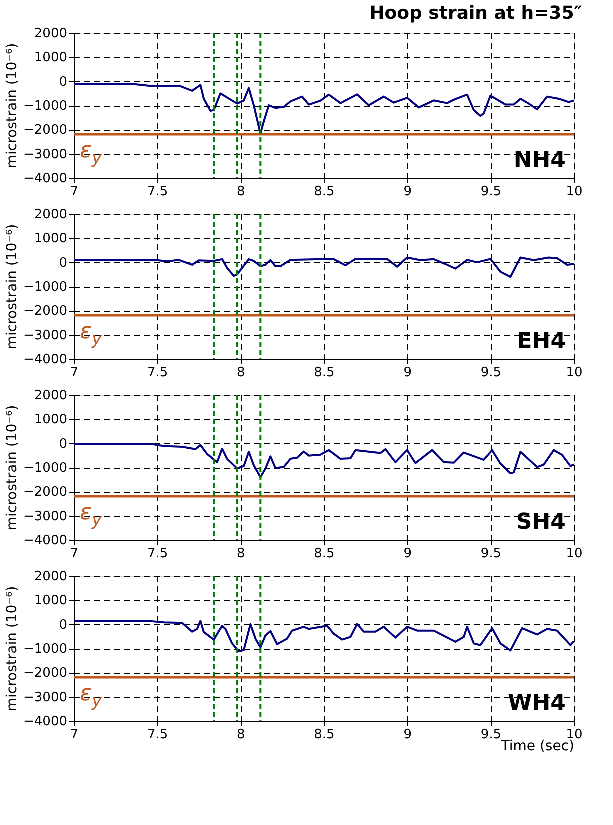 The image size is (613, 825). What do you see at coordinates (537, 703) in the screenshot?
I see `annotation: WH4` at bounding box center [537, 703].